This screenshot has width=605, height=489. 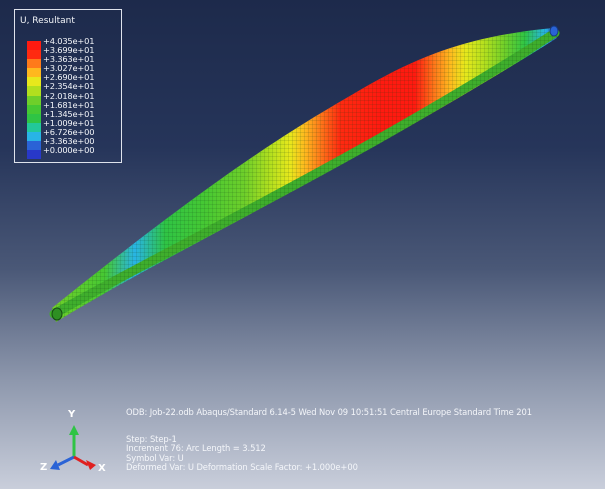 I want to click on beam-end-cap-right, so click(x=554, y=31).